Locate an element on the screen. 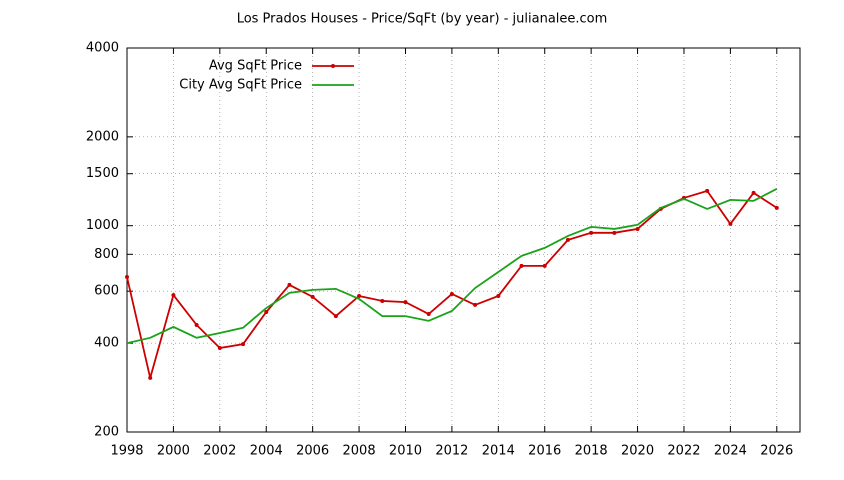  legend-marker is located at coordinates (333, 66).